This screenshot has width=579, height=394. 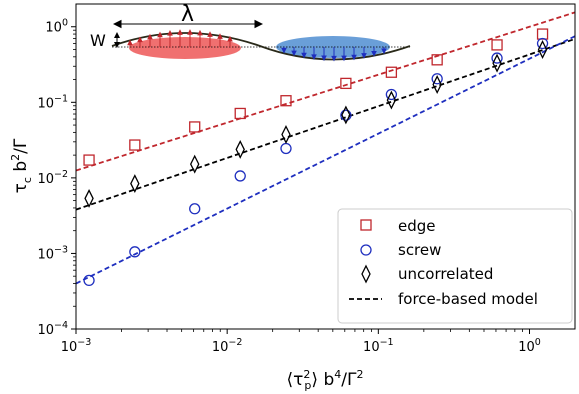 I want to click on y-tick-label: 10⁰, so click(x=56, y=27).